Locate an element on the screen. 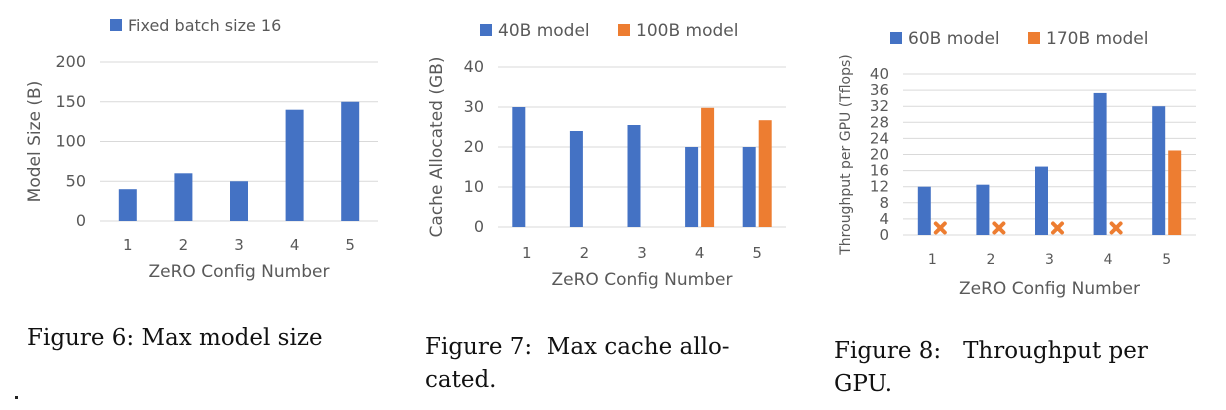 This screenshot has width=1226, height=410. y-tick-label: 8 is located at coordinates (884, 203).